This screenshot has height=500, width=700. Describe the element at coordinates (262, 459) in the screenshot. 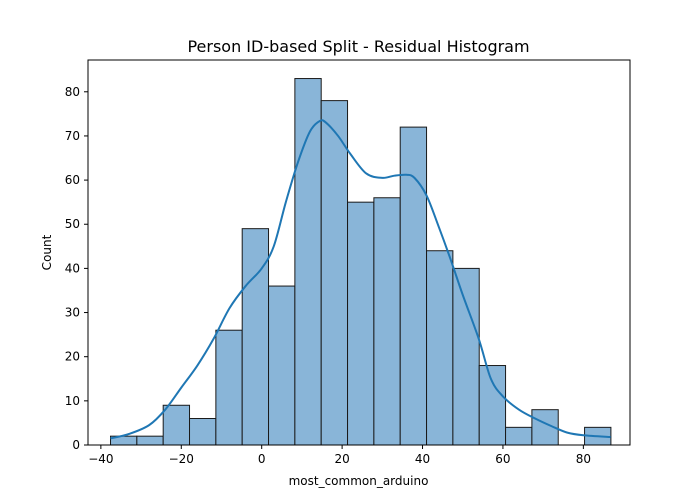

I see `x-tick-label: 0` at that location.